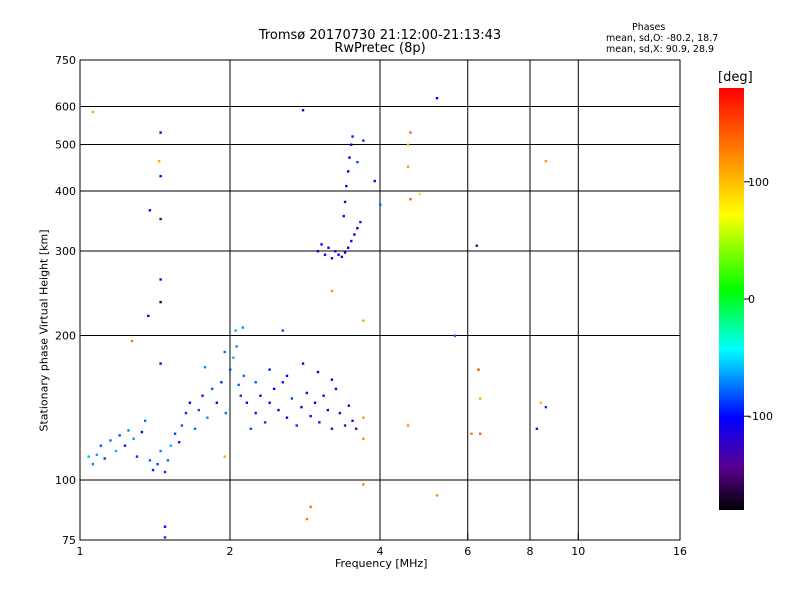  I want to click on x-tick-label: 16, so click(680, 551).